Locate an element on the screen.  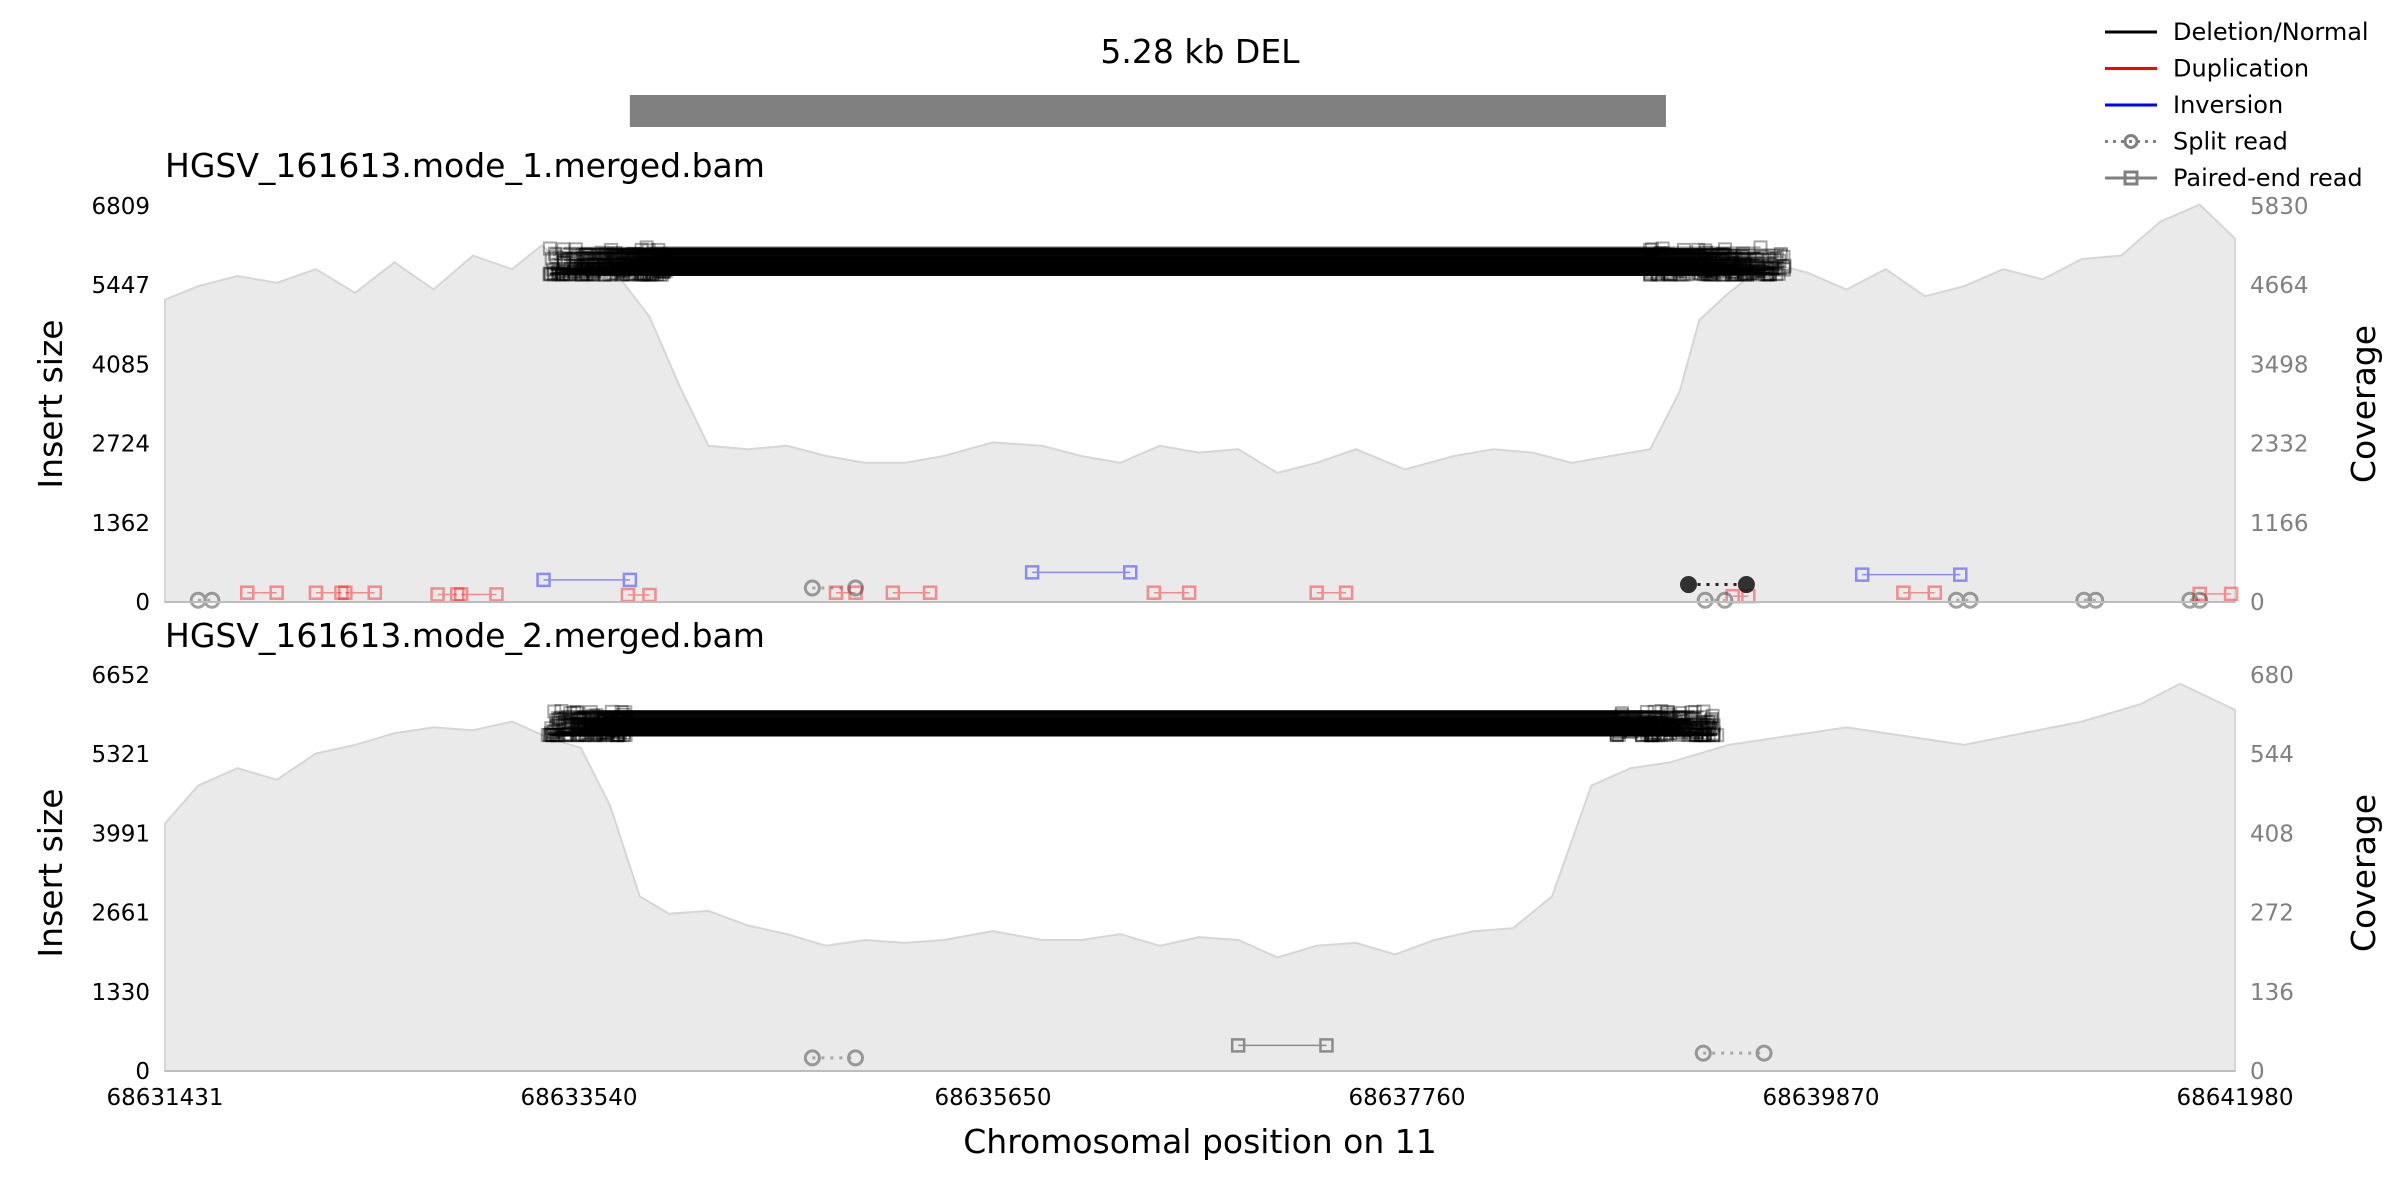
y2-tick-label: 272 is located at coordinates (2272, 914).